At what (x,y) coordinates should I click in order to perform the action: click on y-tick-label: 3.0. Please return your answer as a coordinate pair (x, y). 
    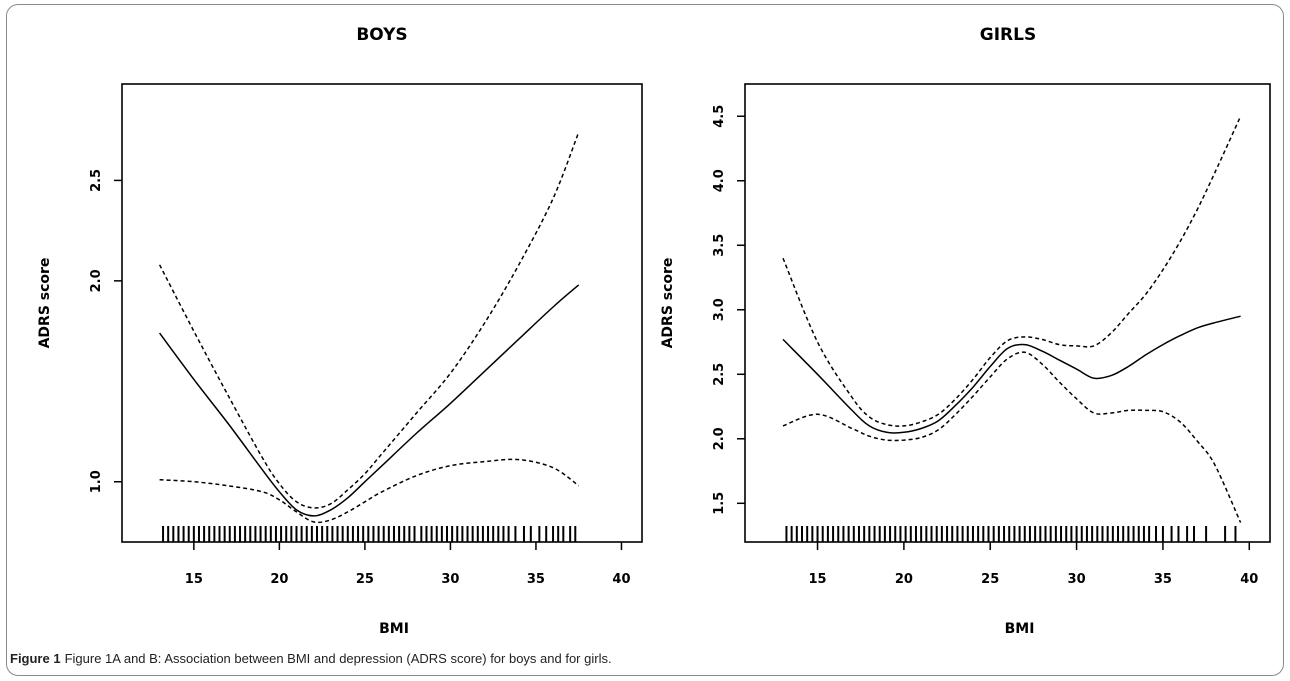
    Looking at the image, I should click on (719, 309).